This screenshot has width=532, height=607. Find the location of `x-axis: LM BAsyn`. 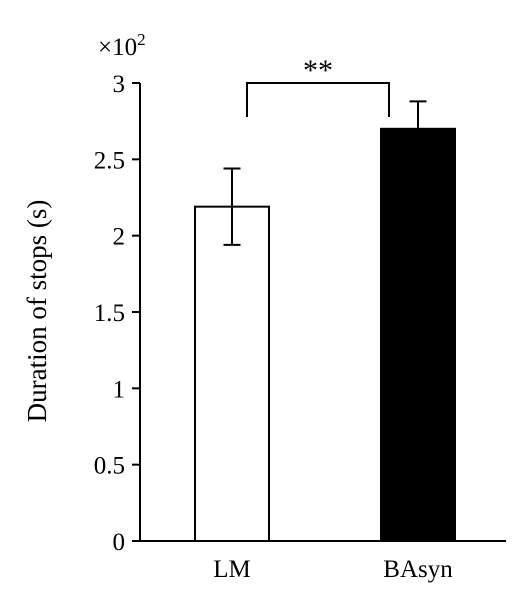

x-axis: LM BAsyn is located at coordinates (323, 561).